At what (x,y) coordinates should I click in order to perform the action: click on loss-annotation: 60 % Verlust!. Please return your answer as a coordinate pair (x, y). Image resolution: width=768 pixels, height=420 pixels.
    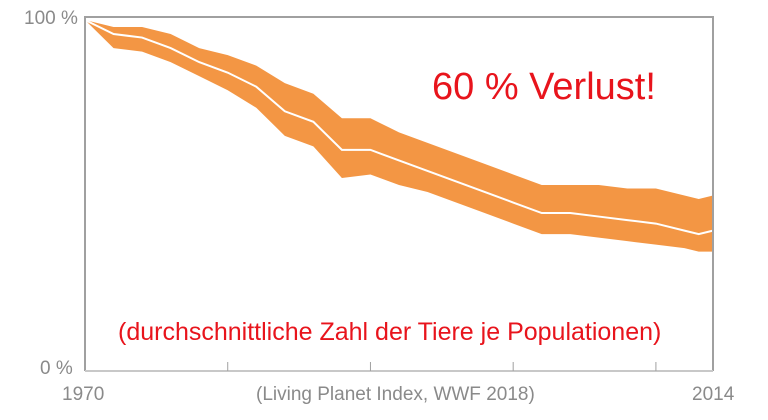
    Looking at the image, I should click on (544, 87).